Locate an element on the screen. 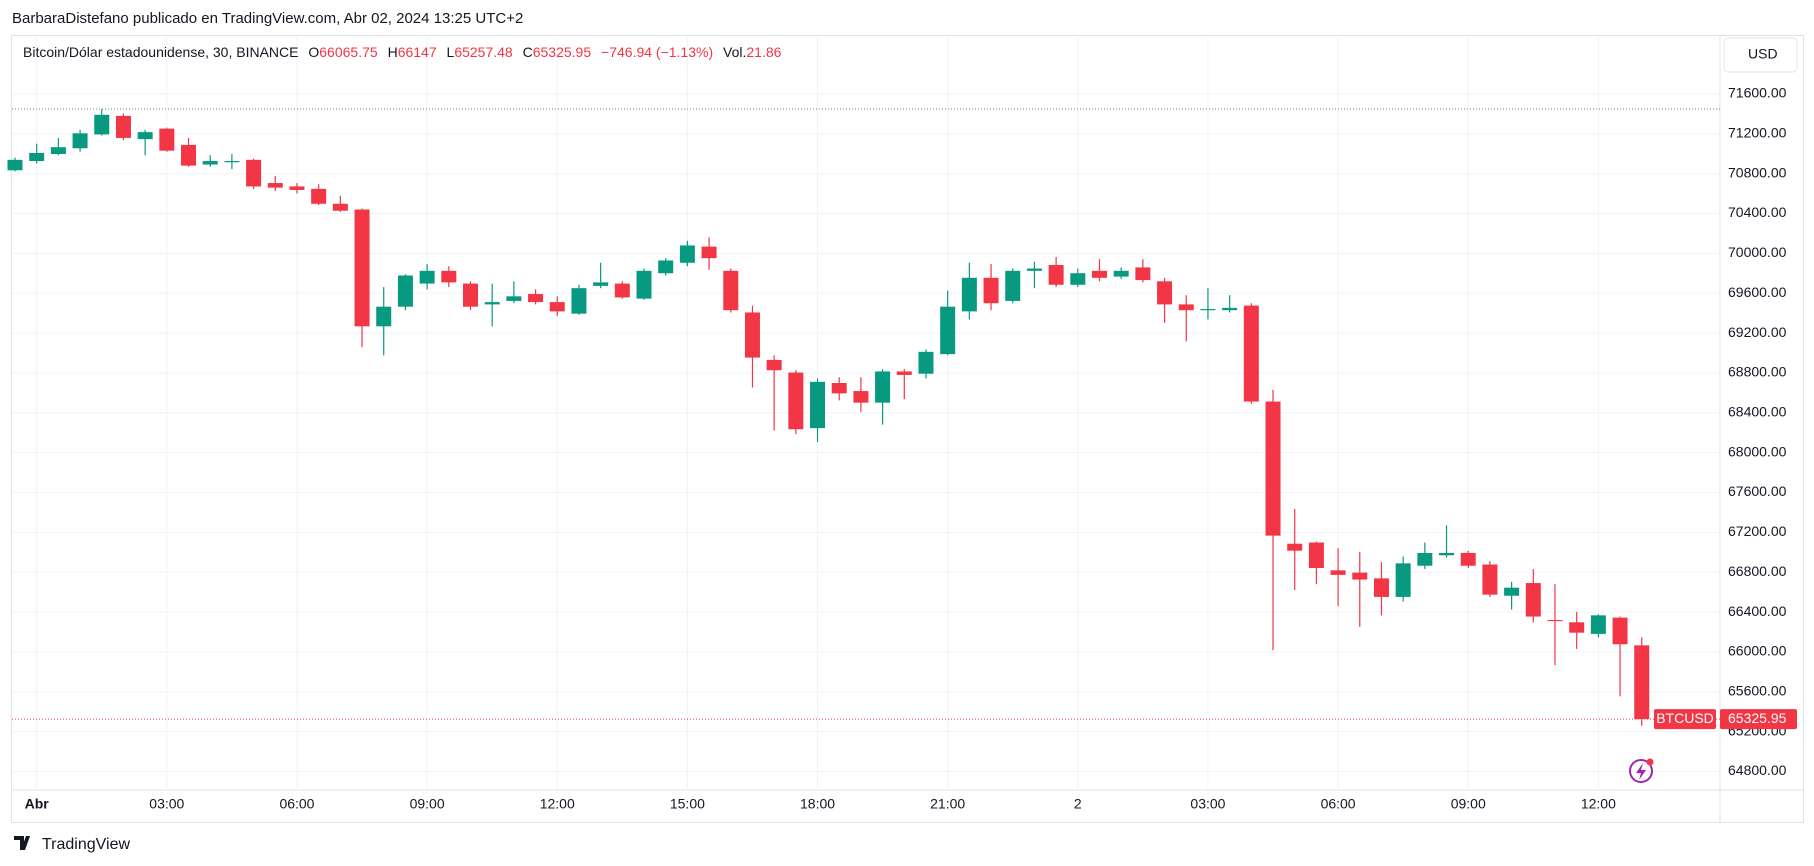 The image size is (1814, 866). close-value: 65325.95 is located at coordinates (562, 52).